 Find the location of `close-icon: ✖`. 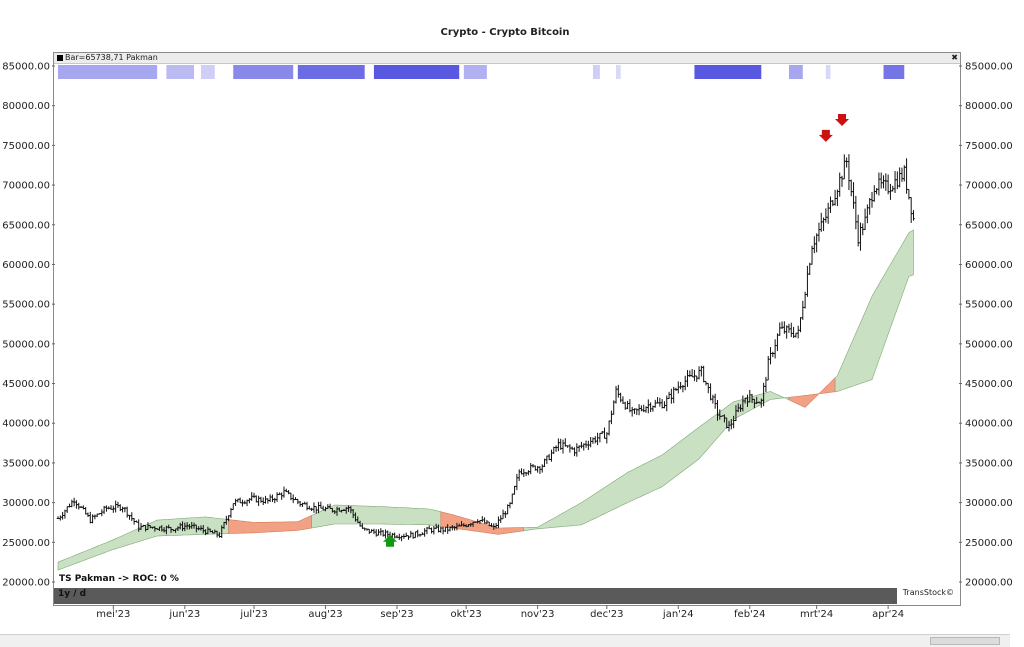

close-icon: ✖ is located at coordinates (954, 57).